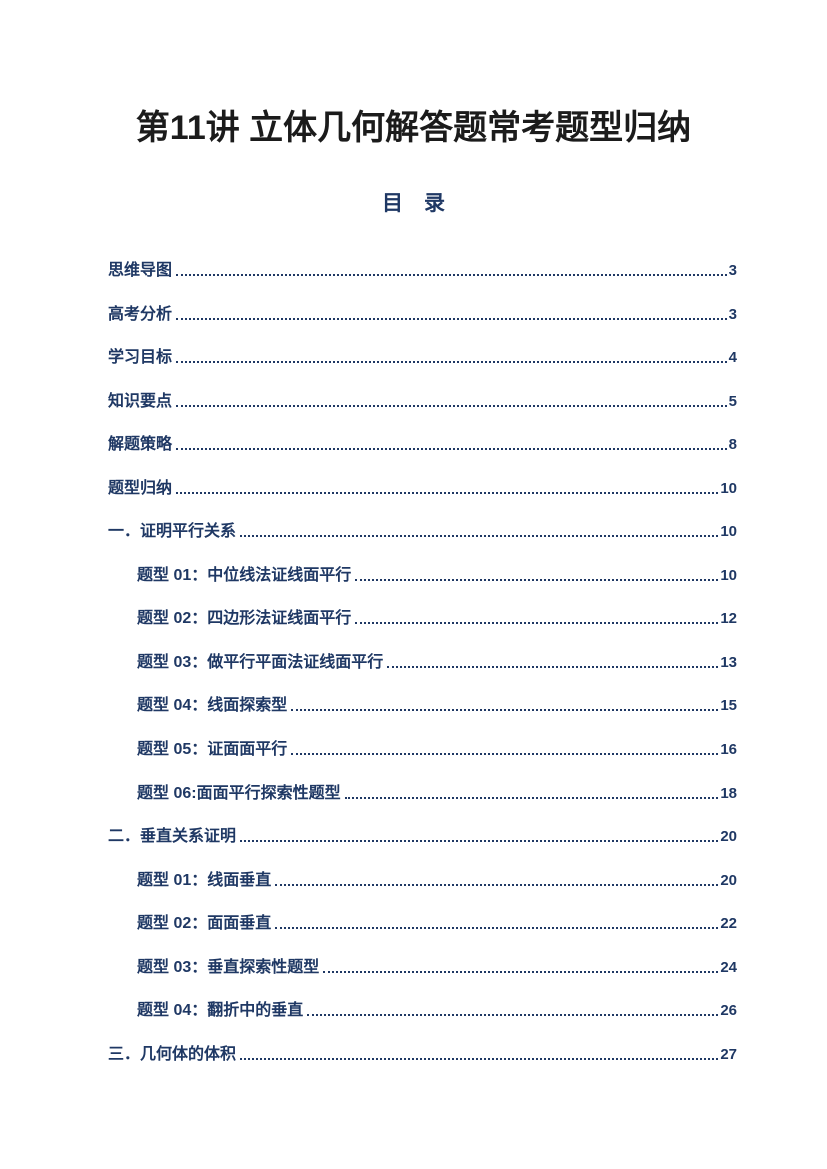 The image size is (827, 1169). What do you see at coordinates (204, 924) in the screenshot?
I see `toc-entry-label: 题型 02：面面垂直` at bounding box center [204, 924].